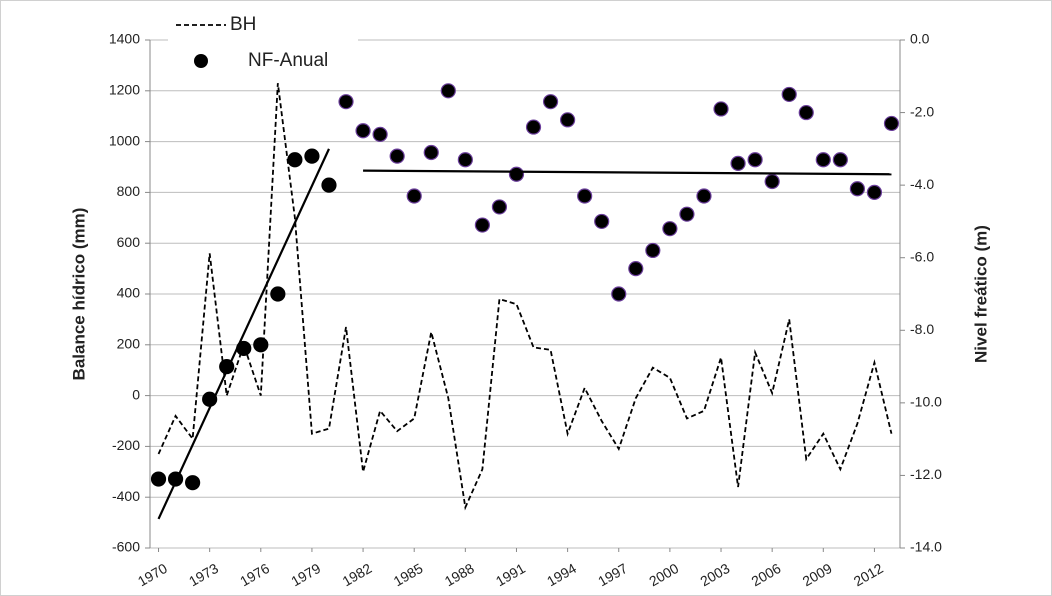 The height and width of the screenshot is (596, 1052). Describe the element at coordinates (926, 474) in the screenshot. I see `y2-tick-label: -12.0` at that location.